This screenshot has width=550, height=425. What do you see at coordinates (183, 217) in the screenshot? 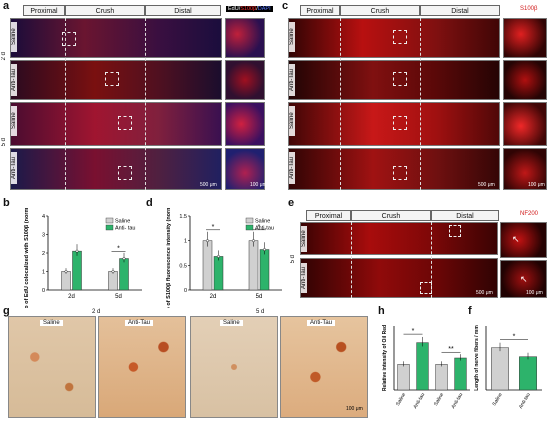
I see `y-tick-label: 1.5` at bounding box center [183, 217].